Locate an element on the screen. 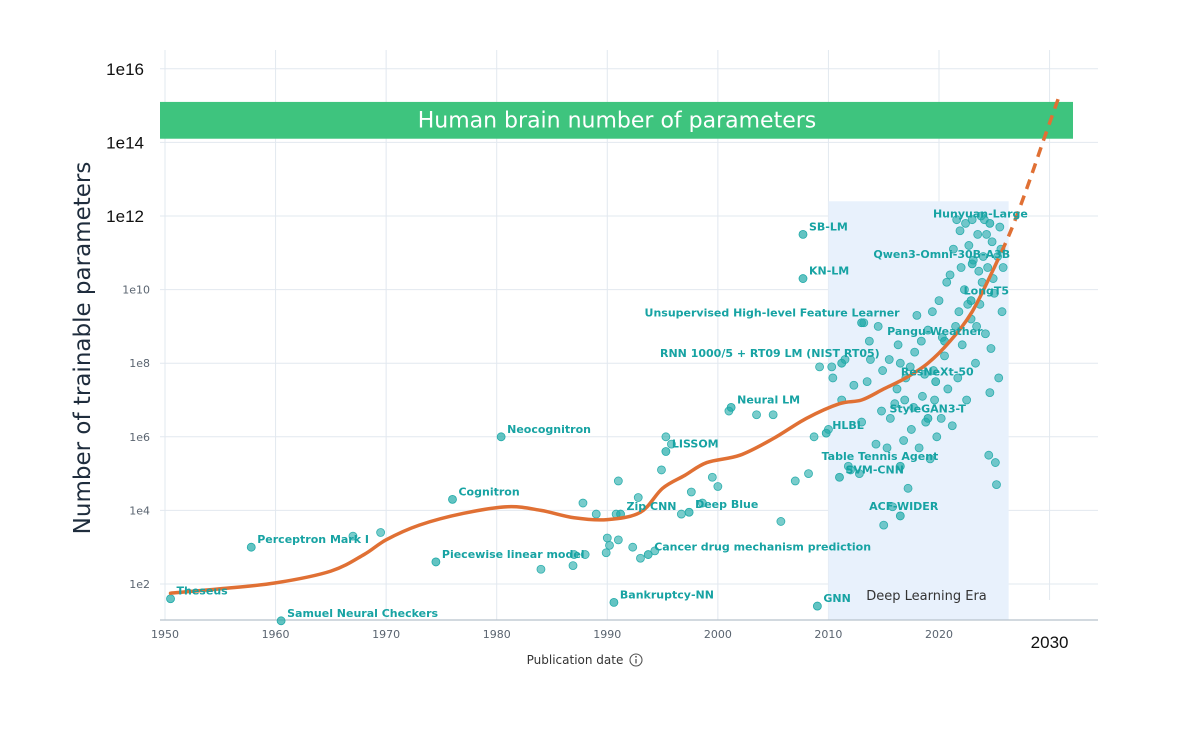 The width and height of the screenshot is (1200, 730). info-icon is located at coordinates (636, 660).